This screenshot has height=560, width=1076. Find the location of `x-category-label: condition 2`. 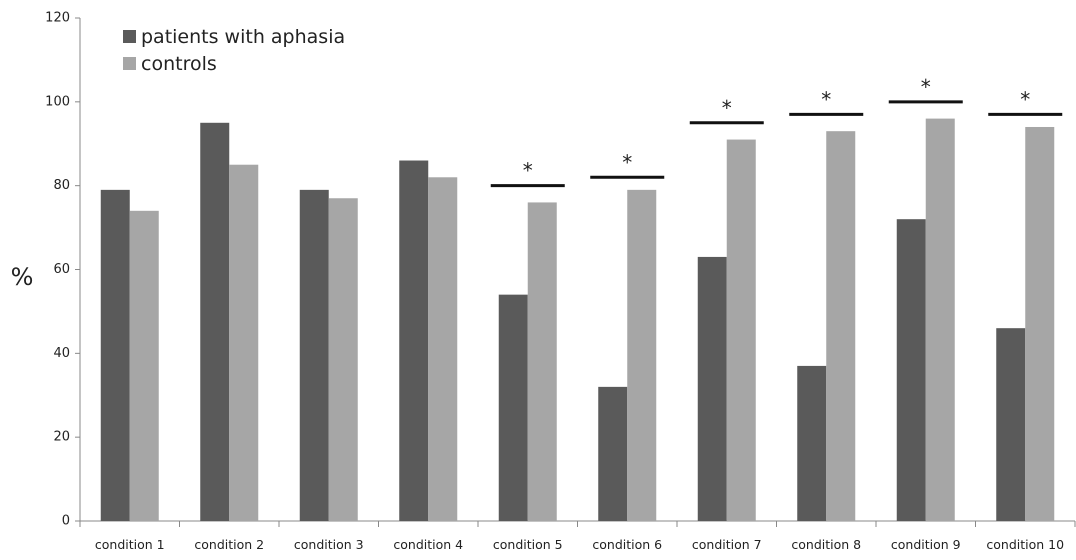

x-category-label: condition 2 is located at coordinates (229, 544).